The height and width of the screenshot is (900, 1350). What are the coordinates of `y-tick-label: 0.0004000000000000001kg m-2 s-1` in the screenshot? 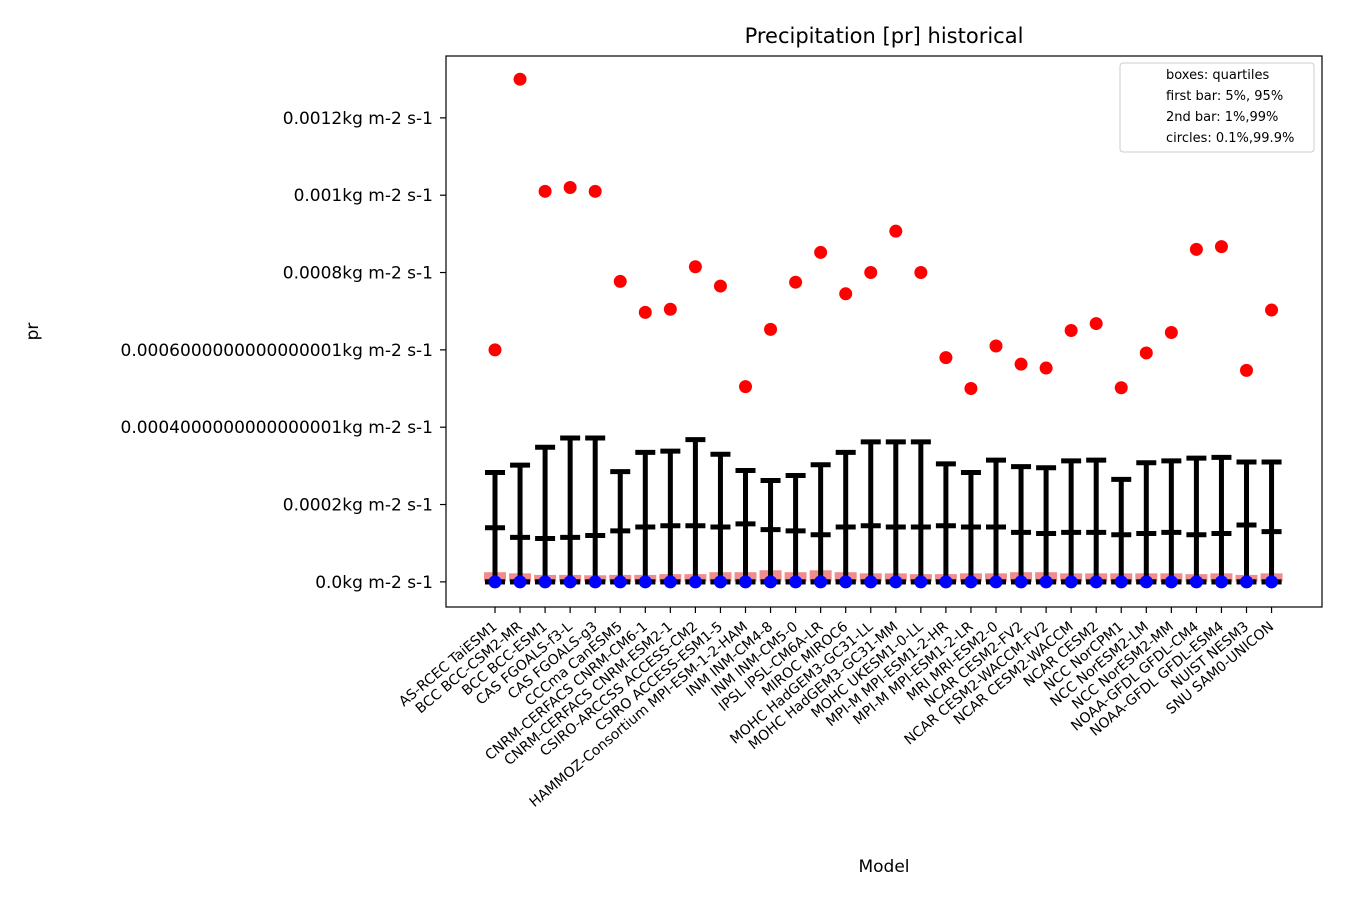 It's located at (277, 428).